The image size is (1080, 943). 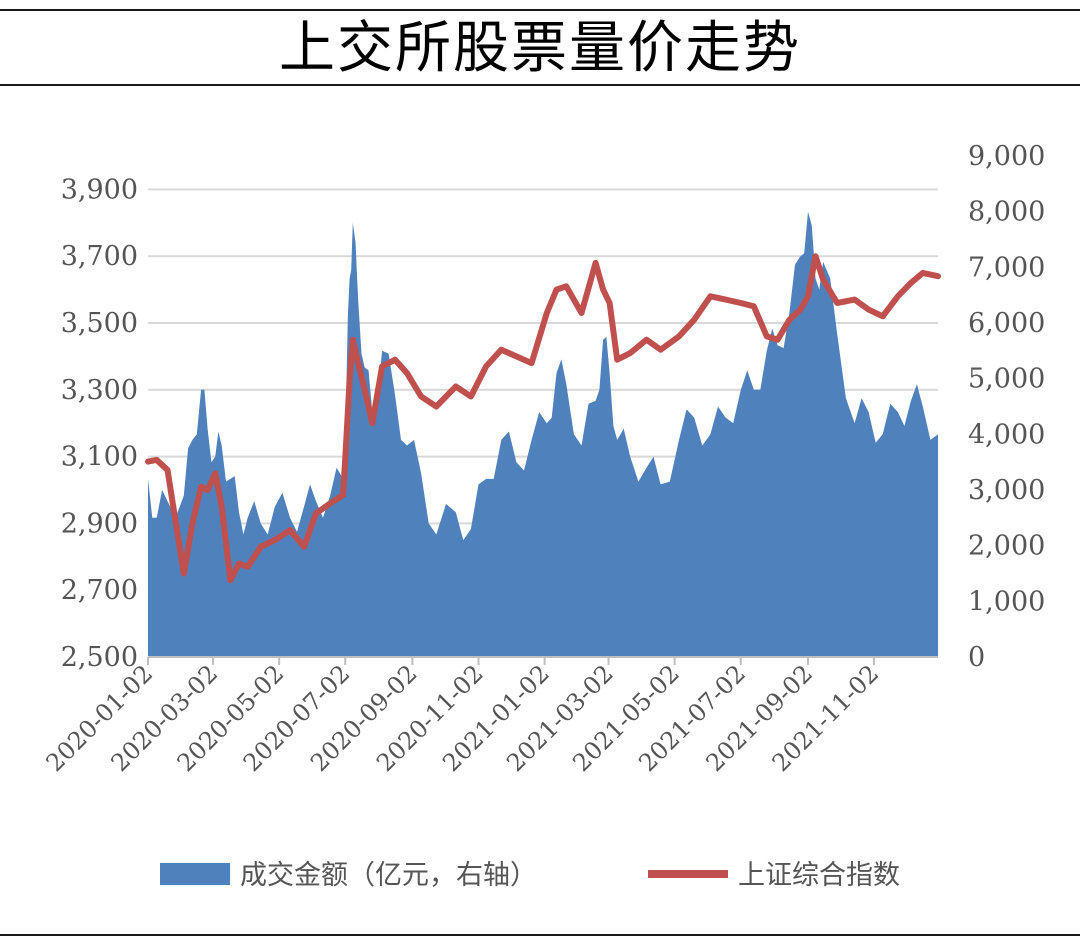 I want to click on y-right-tick-label: 2,000, so click(x=1006, y=546).